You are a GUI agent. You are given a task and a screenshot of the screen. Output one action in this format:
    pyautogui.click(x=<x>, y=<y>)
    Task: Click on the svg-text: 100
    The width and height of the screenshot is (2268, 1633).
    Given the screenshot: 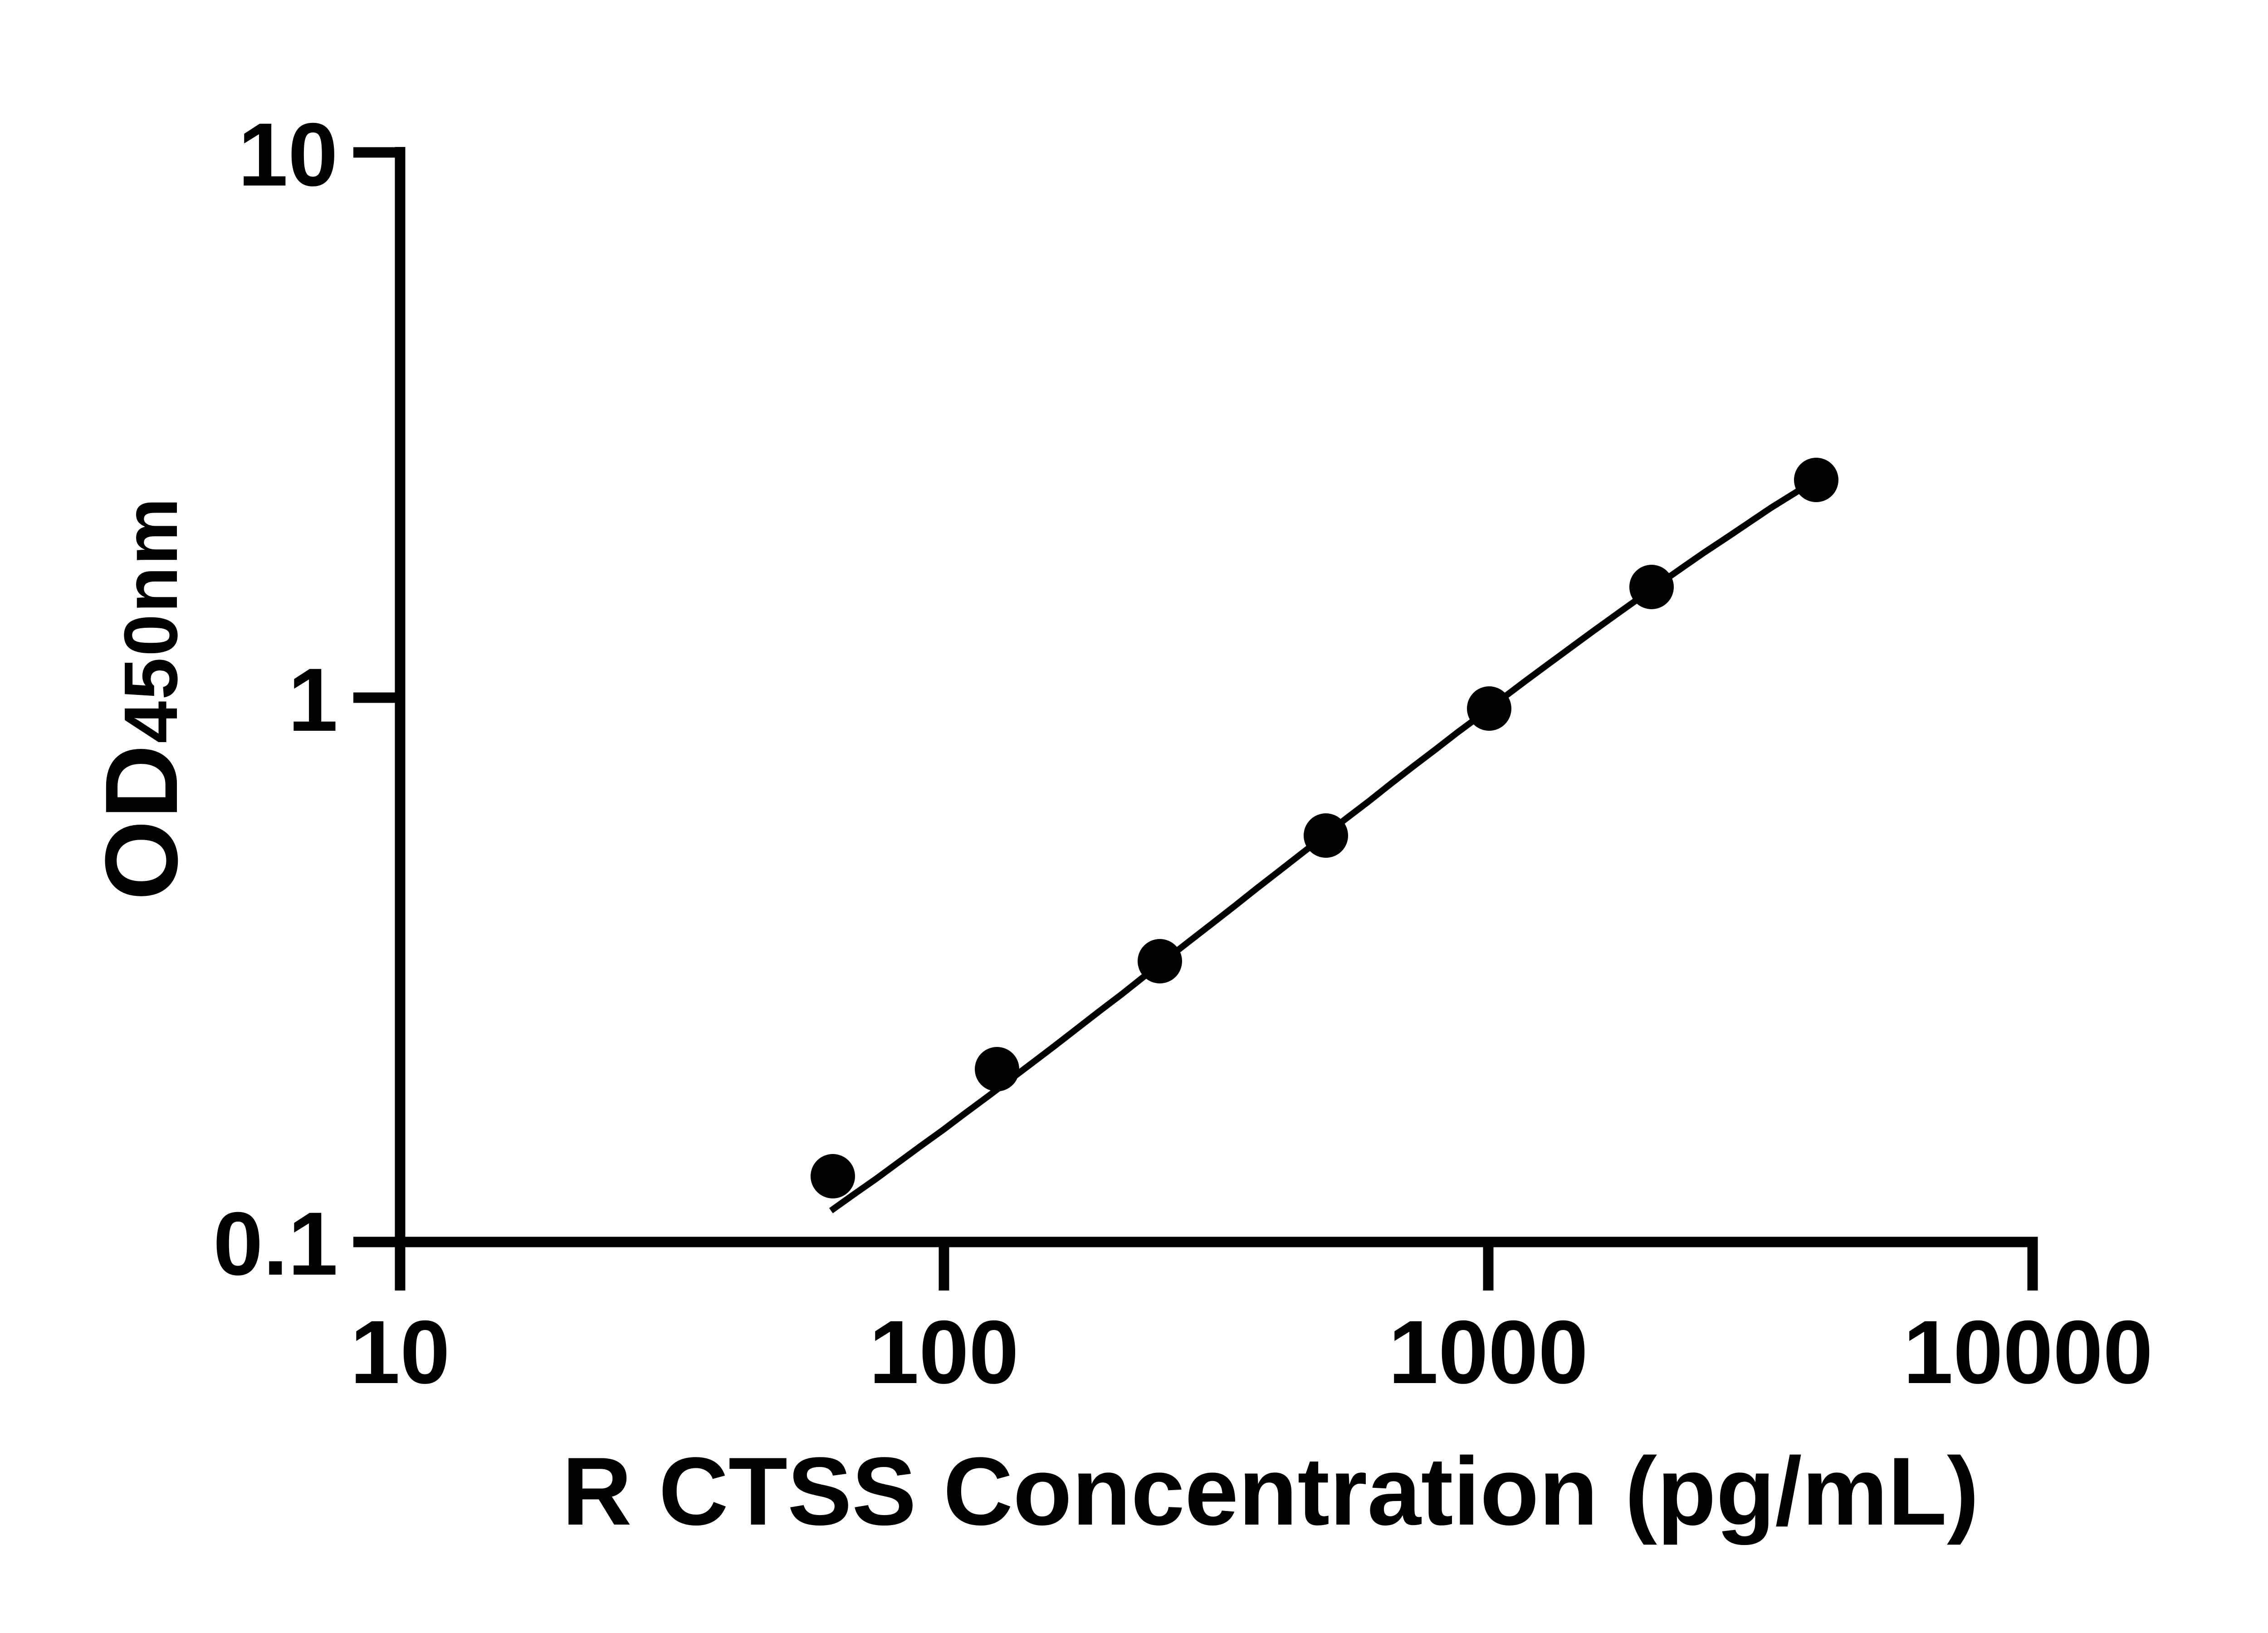 What is the action you would take?
    pyautogui.click(x=944, y=1352)
    